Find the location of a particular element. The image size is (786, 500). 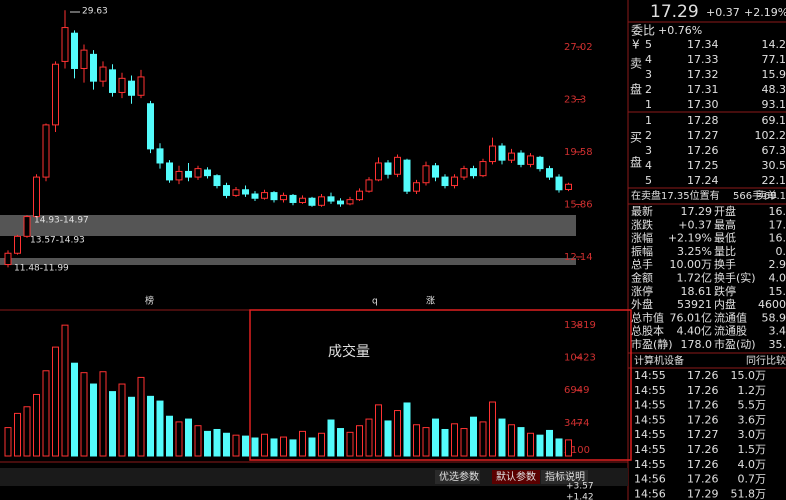

level-volume: 22.1 is located at coordinates (774, 180).